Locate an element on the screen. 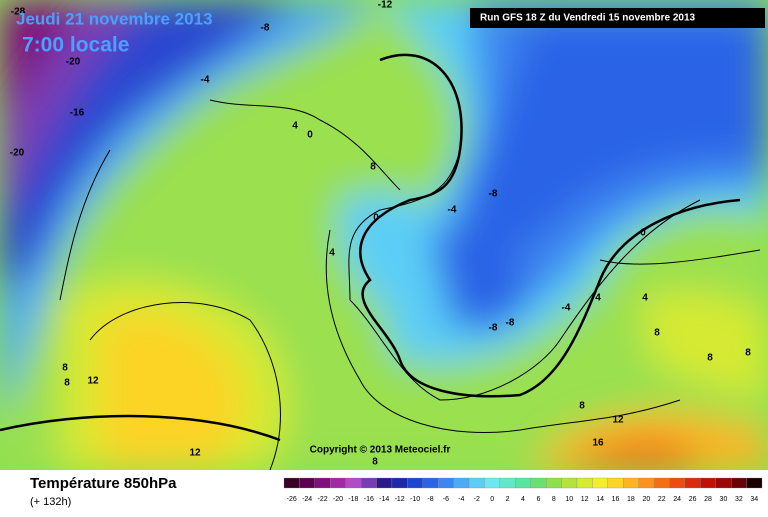 The height and width of the screenshot is (517, 768). run-box is located at coordinates (617, 18).